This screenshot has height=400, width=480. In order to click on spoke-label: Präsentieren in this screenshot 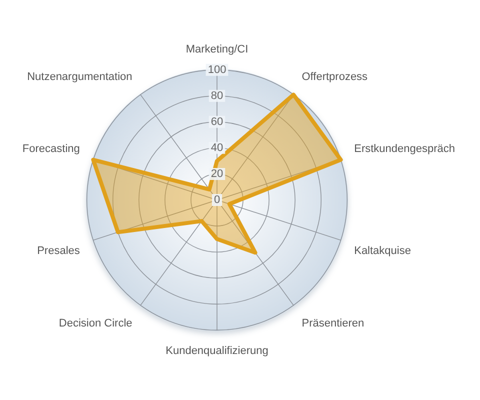, I will do `click(333, 323)`.